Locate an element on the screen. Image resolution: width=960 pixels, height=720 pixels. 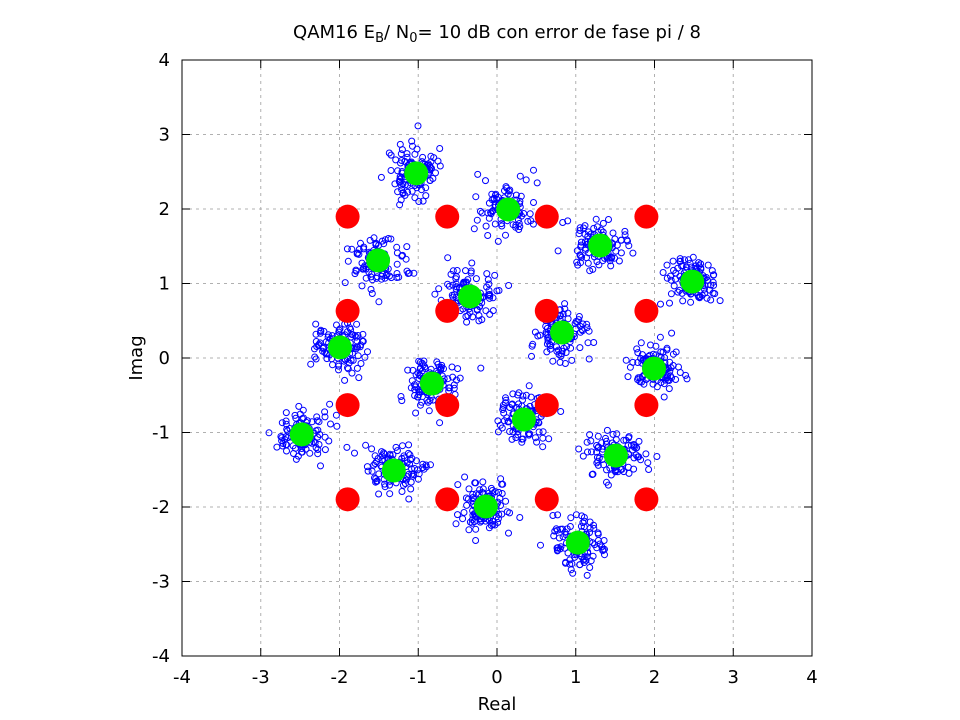
ideal-point is located at coordinates (546, 499).